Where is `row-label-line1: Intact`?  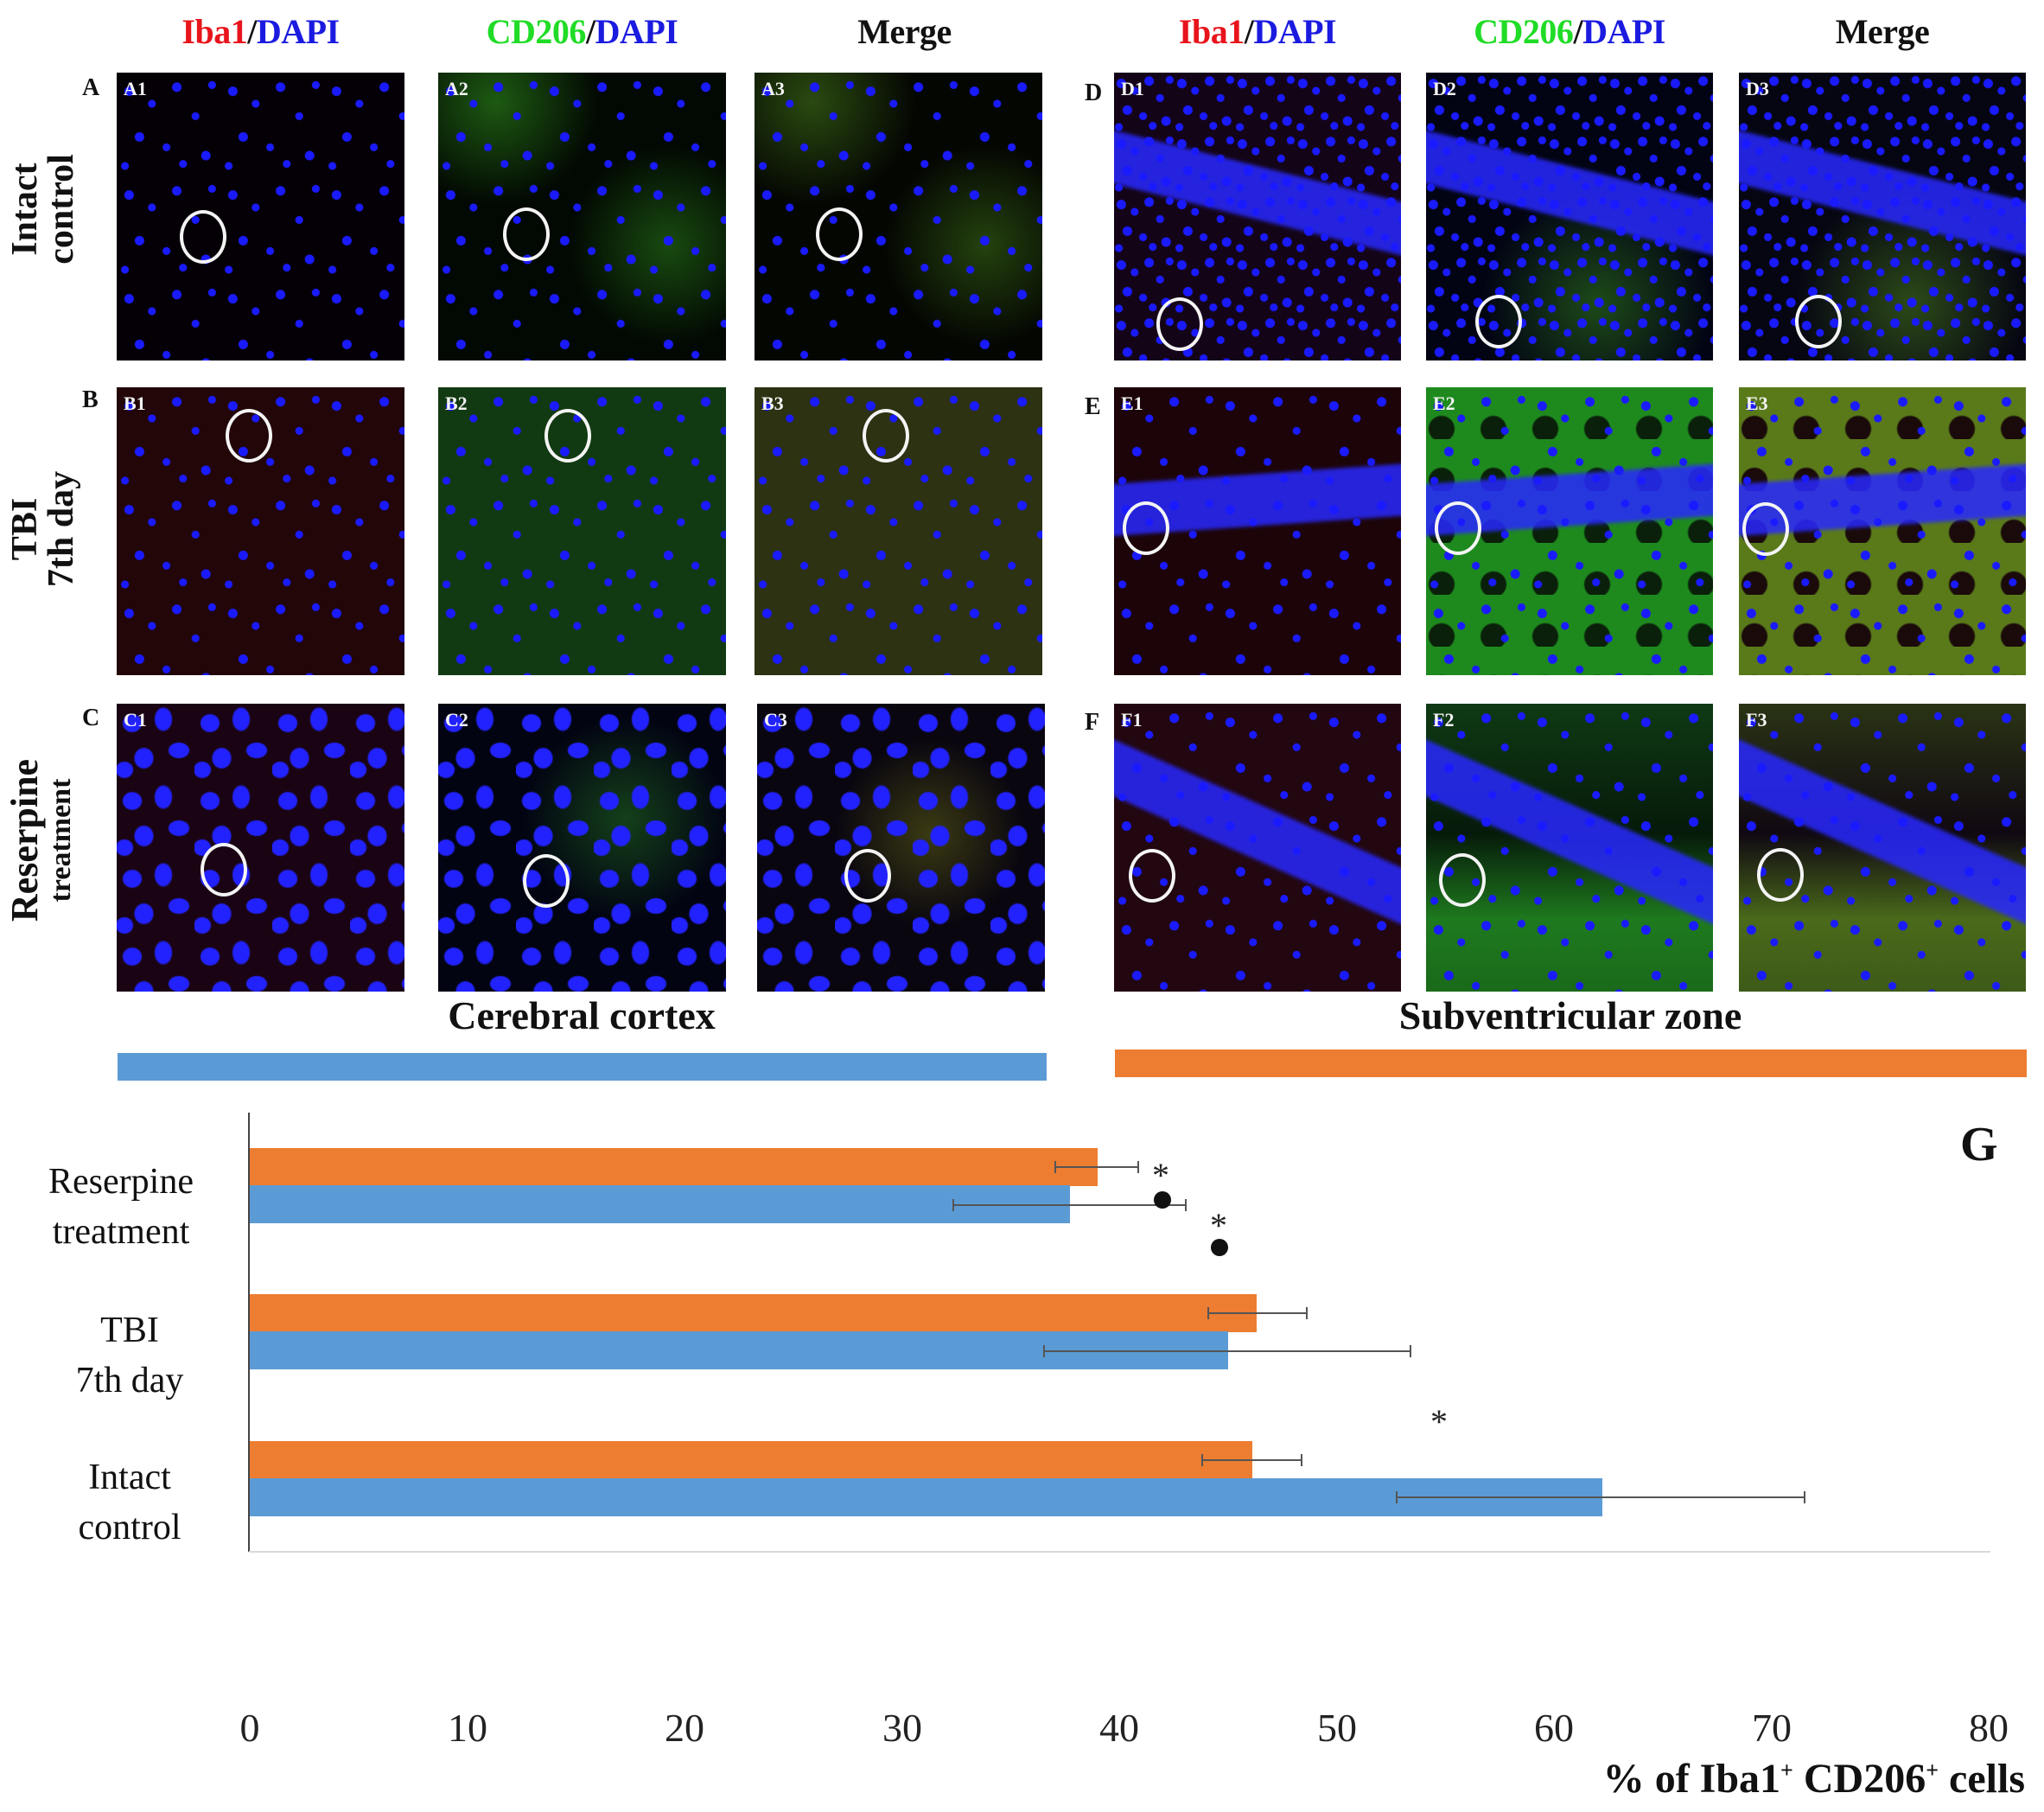 row-label-line1: Intact is located at coordinates (25, 209).